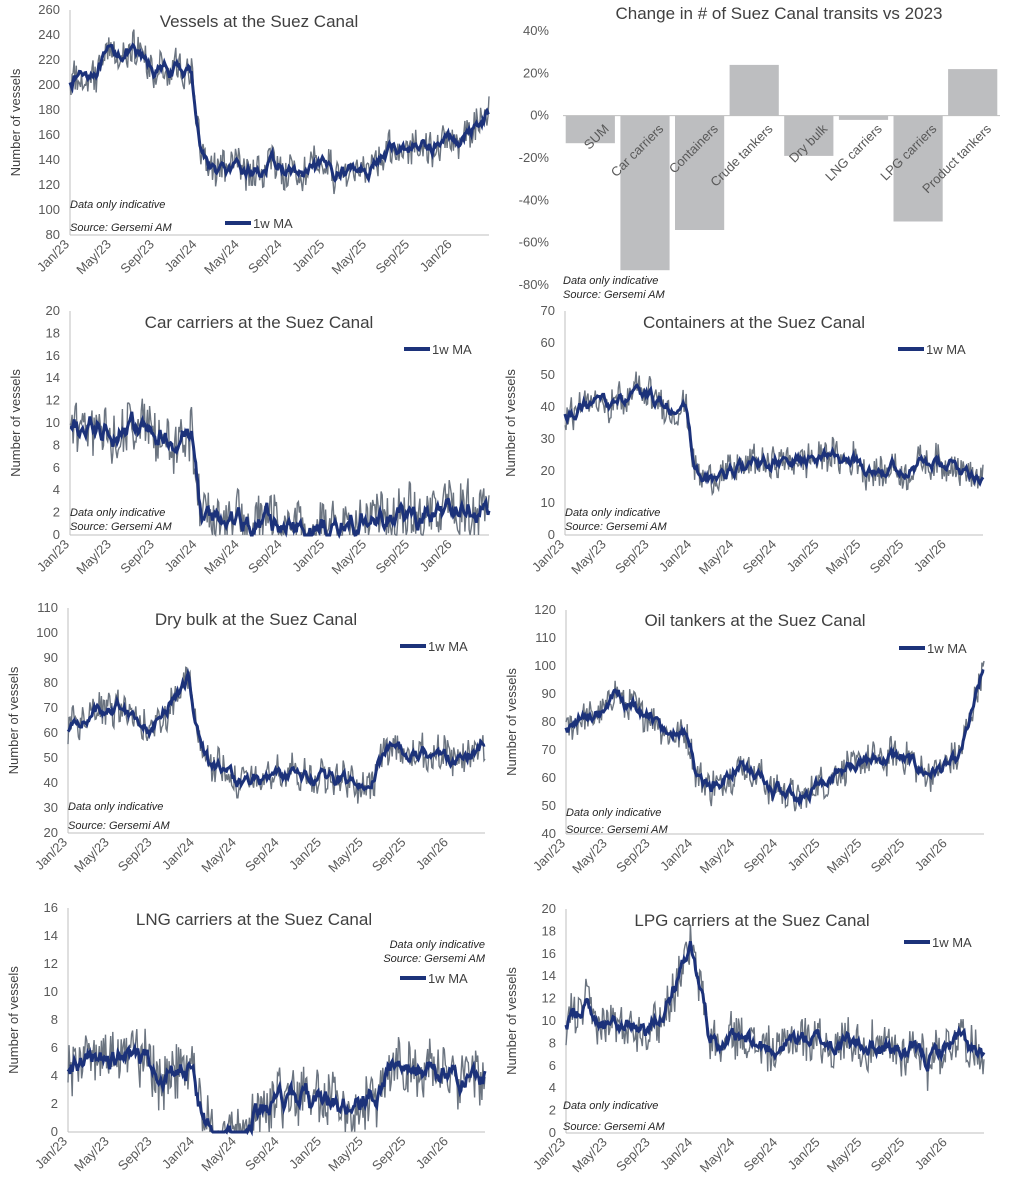  What do you see at coordinates (51, 963) in the screenshot?
I see `y-tick-label: 12` at bounding box center [51, 963].